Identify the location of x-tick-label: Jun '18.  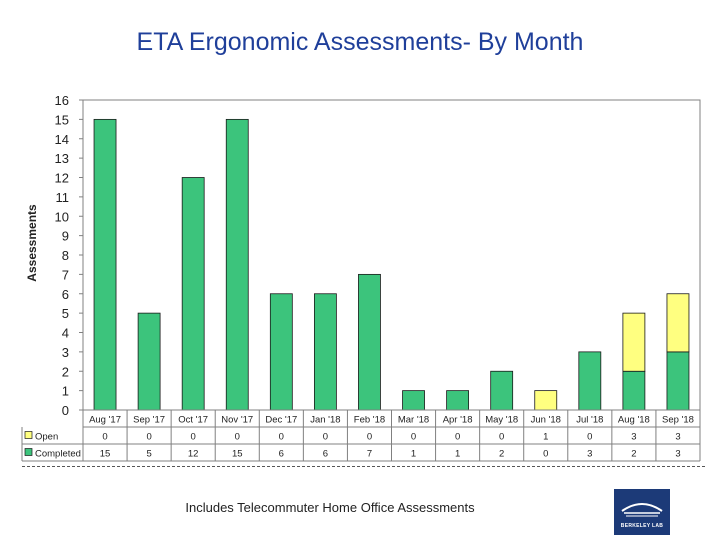
(546, 420).